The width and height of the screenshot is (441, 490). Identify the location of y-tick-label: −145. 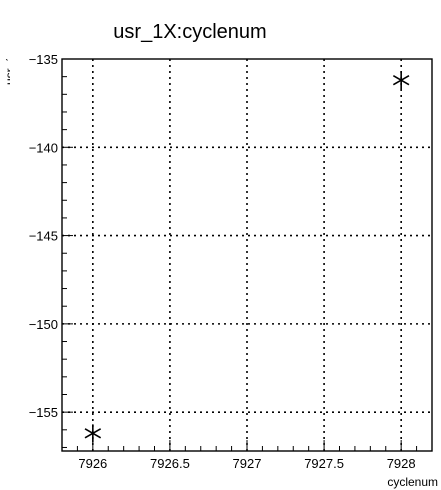
(43, 236).